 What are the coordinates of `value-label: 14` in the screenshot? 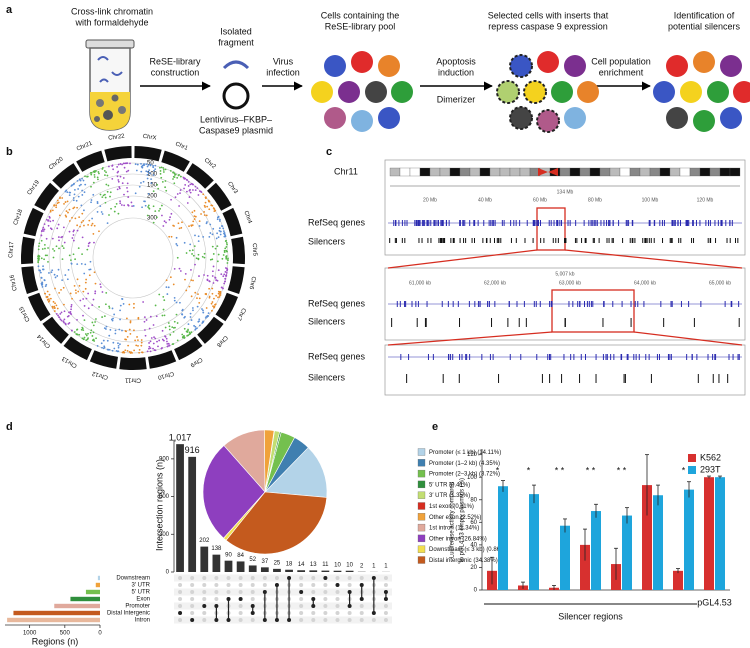 It's located at (301, 565).